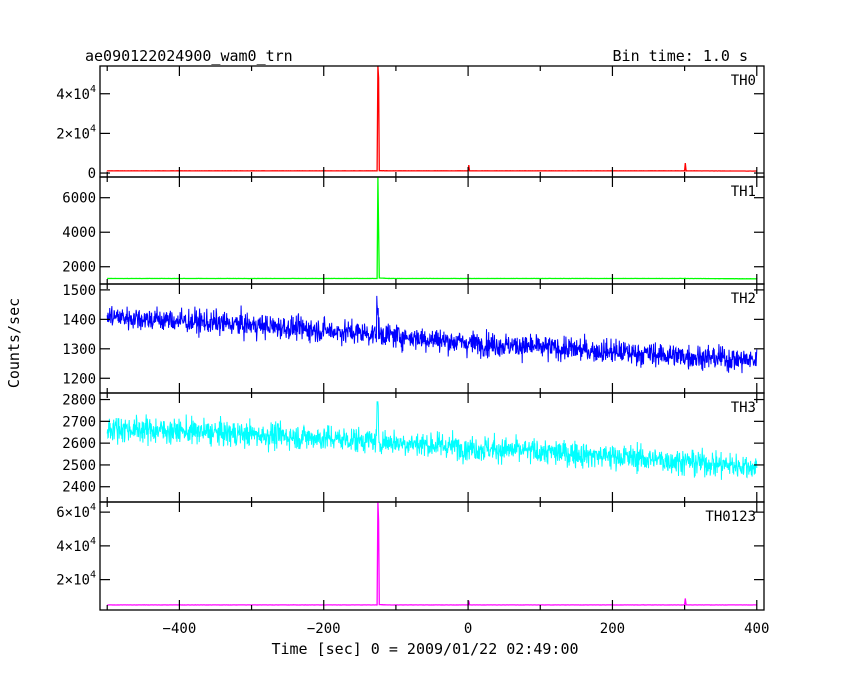 The height and width of the screenshot is (680, 850). What do you see at coordinates (432, 440) in the screenshot?
I see `series-line-th3` at bounding box center [432, 440].